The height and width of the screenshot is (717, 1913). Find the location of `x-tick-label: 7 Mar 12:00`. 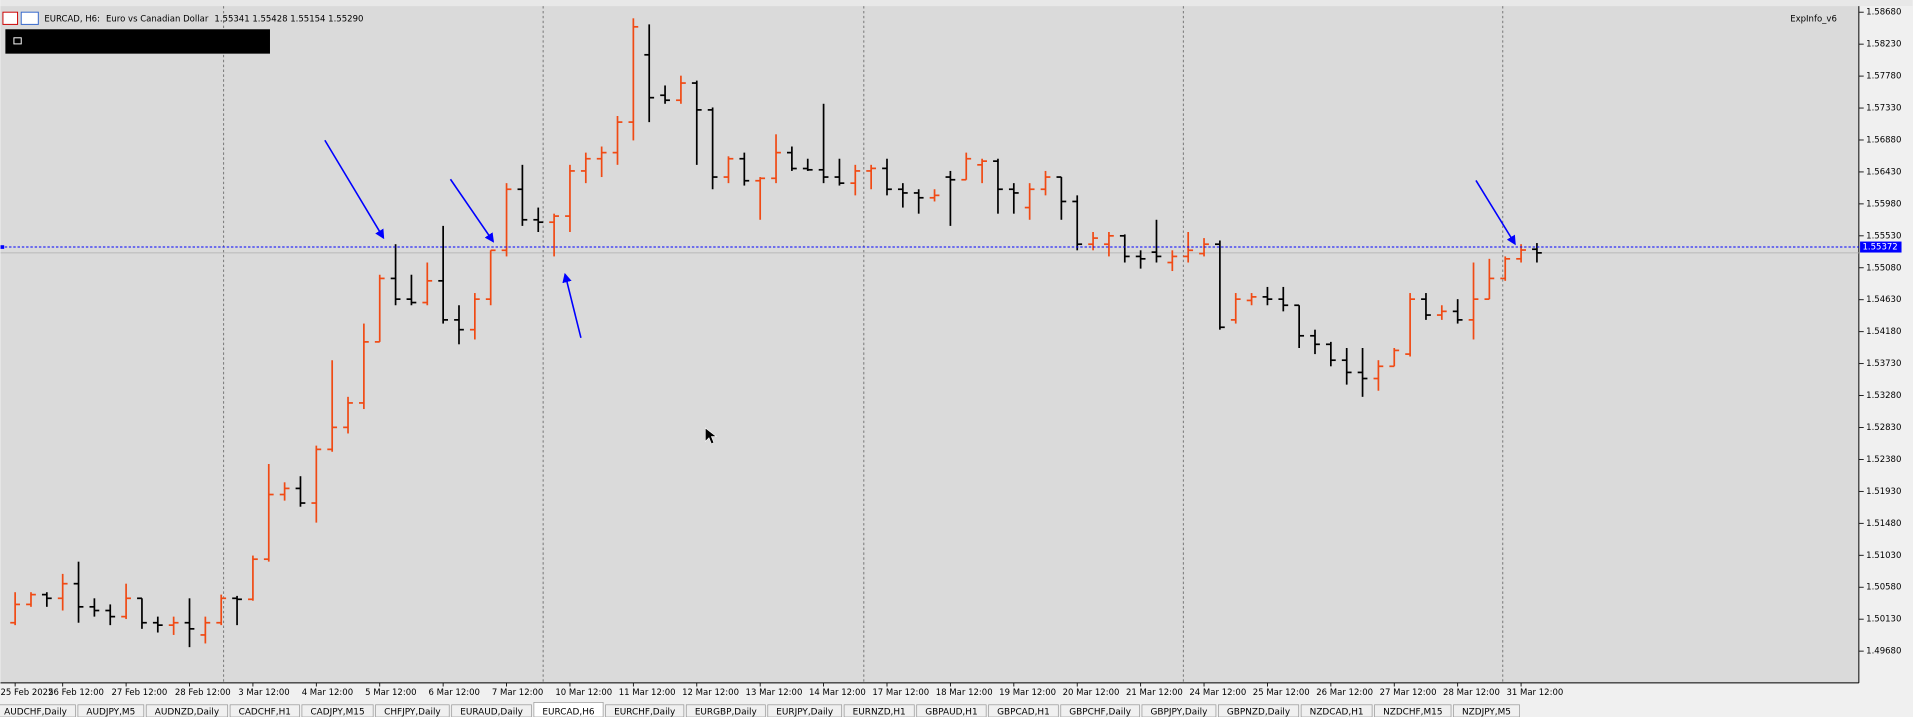

x-tick-label: 7 Mar 12:00 is located at coordinates (517, 693).